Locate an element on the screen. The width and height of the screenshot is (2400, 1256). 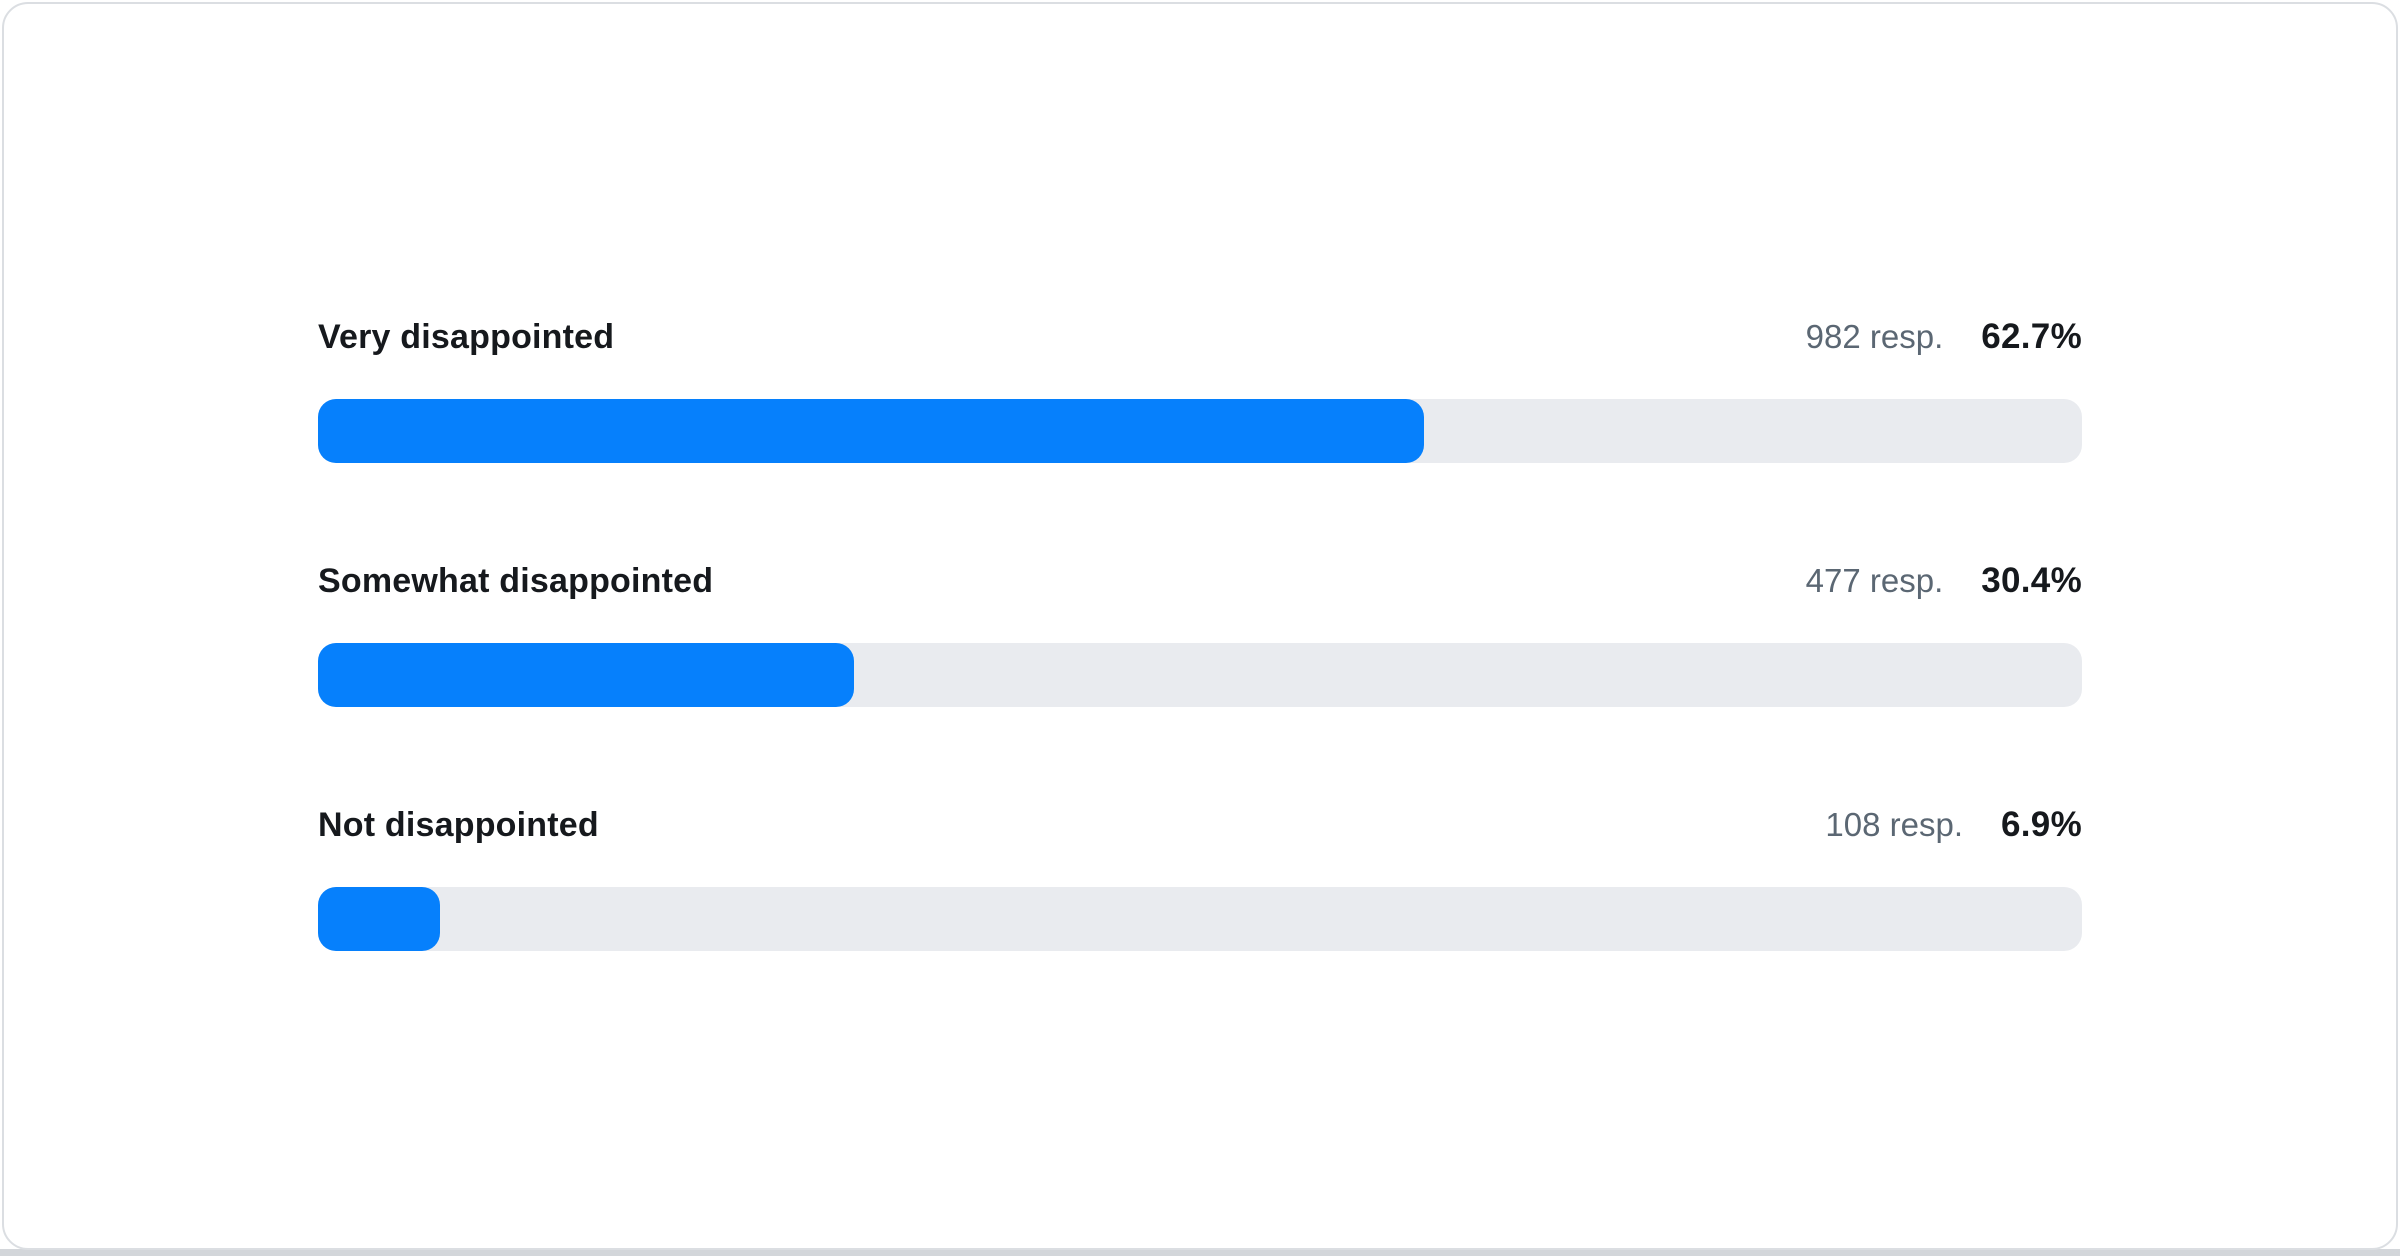
row-values: 108 resp. 6.9% is located at coordinates (1953, 825).